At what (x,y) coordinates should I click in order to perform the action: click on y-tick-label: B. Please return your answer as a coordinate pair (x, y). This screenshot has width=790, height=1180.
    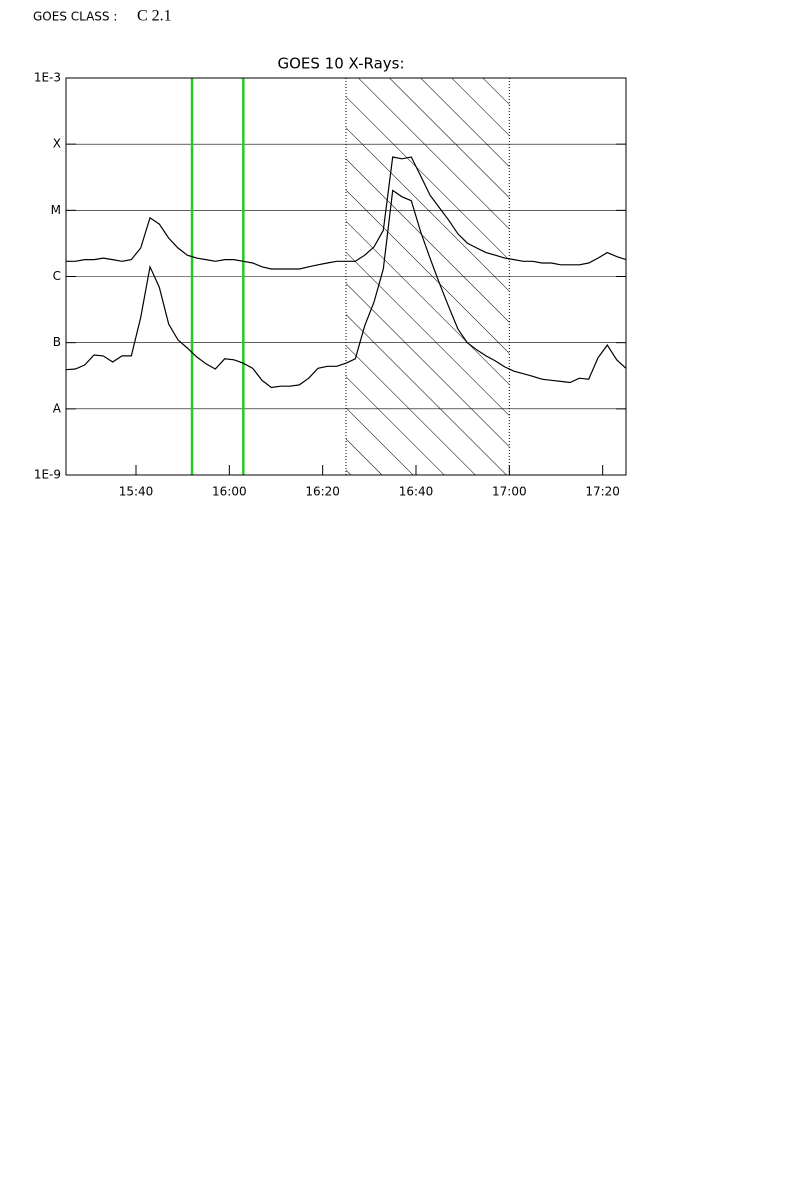
    Looking at the image, I should click on (57, 342).